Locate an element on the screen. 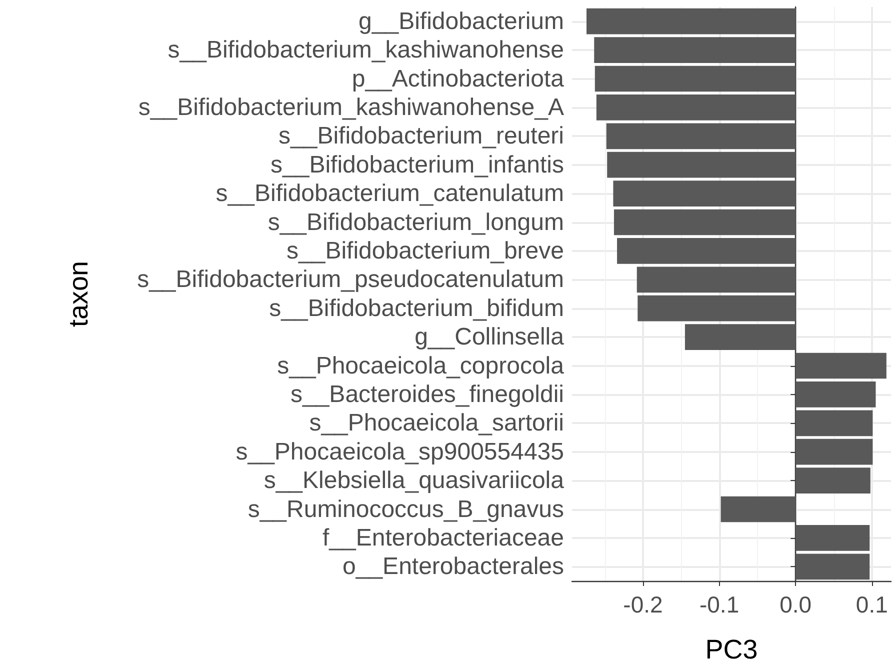  y-tick-label: s__Phocaeicola_sp900554435 is located at coordinates (400, 452).